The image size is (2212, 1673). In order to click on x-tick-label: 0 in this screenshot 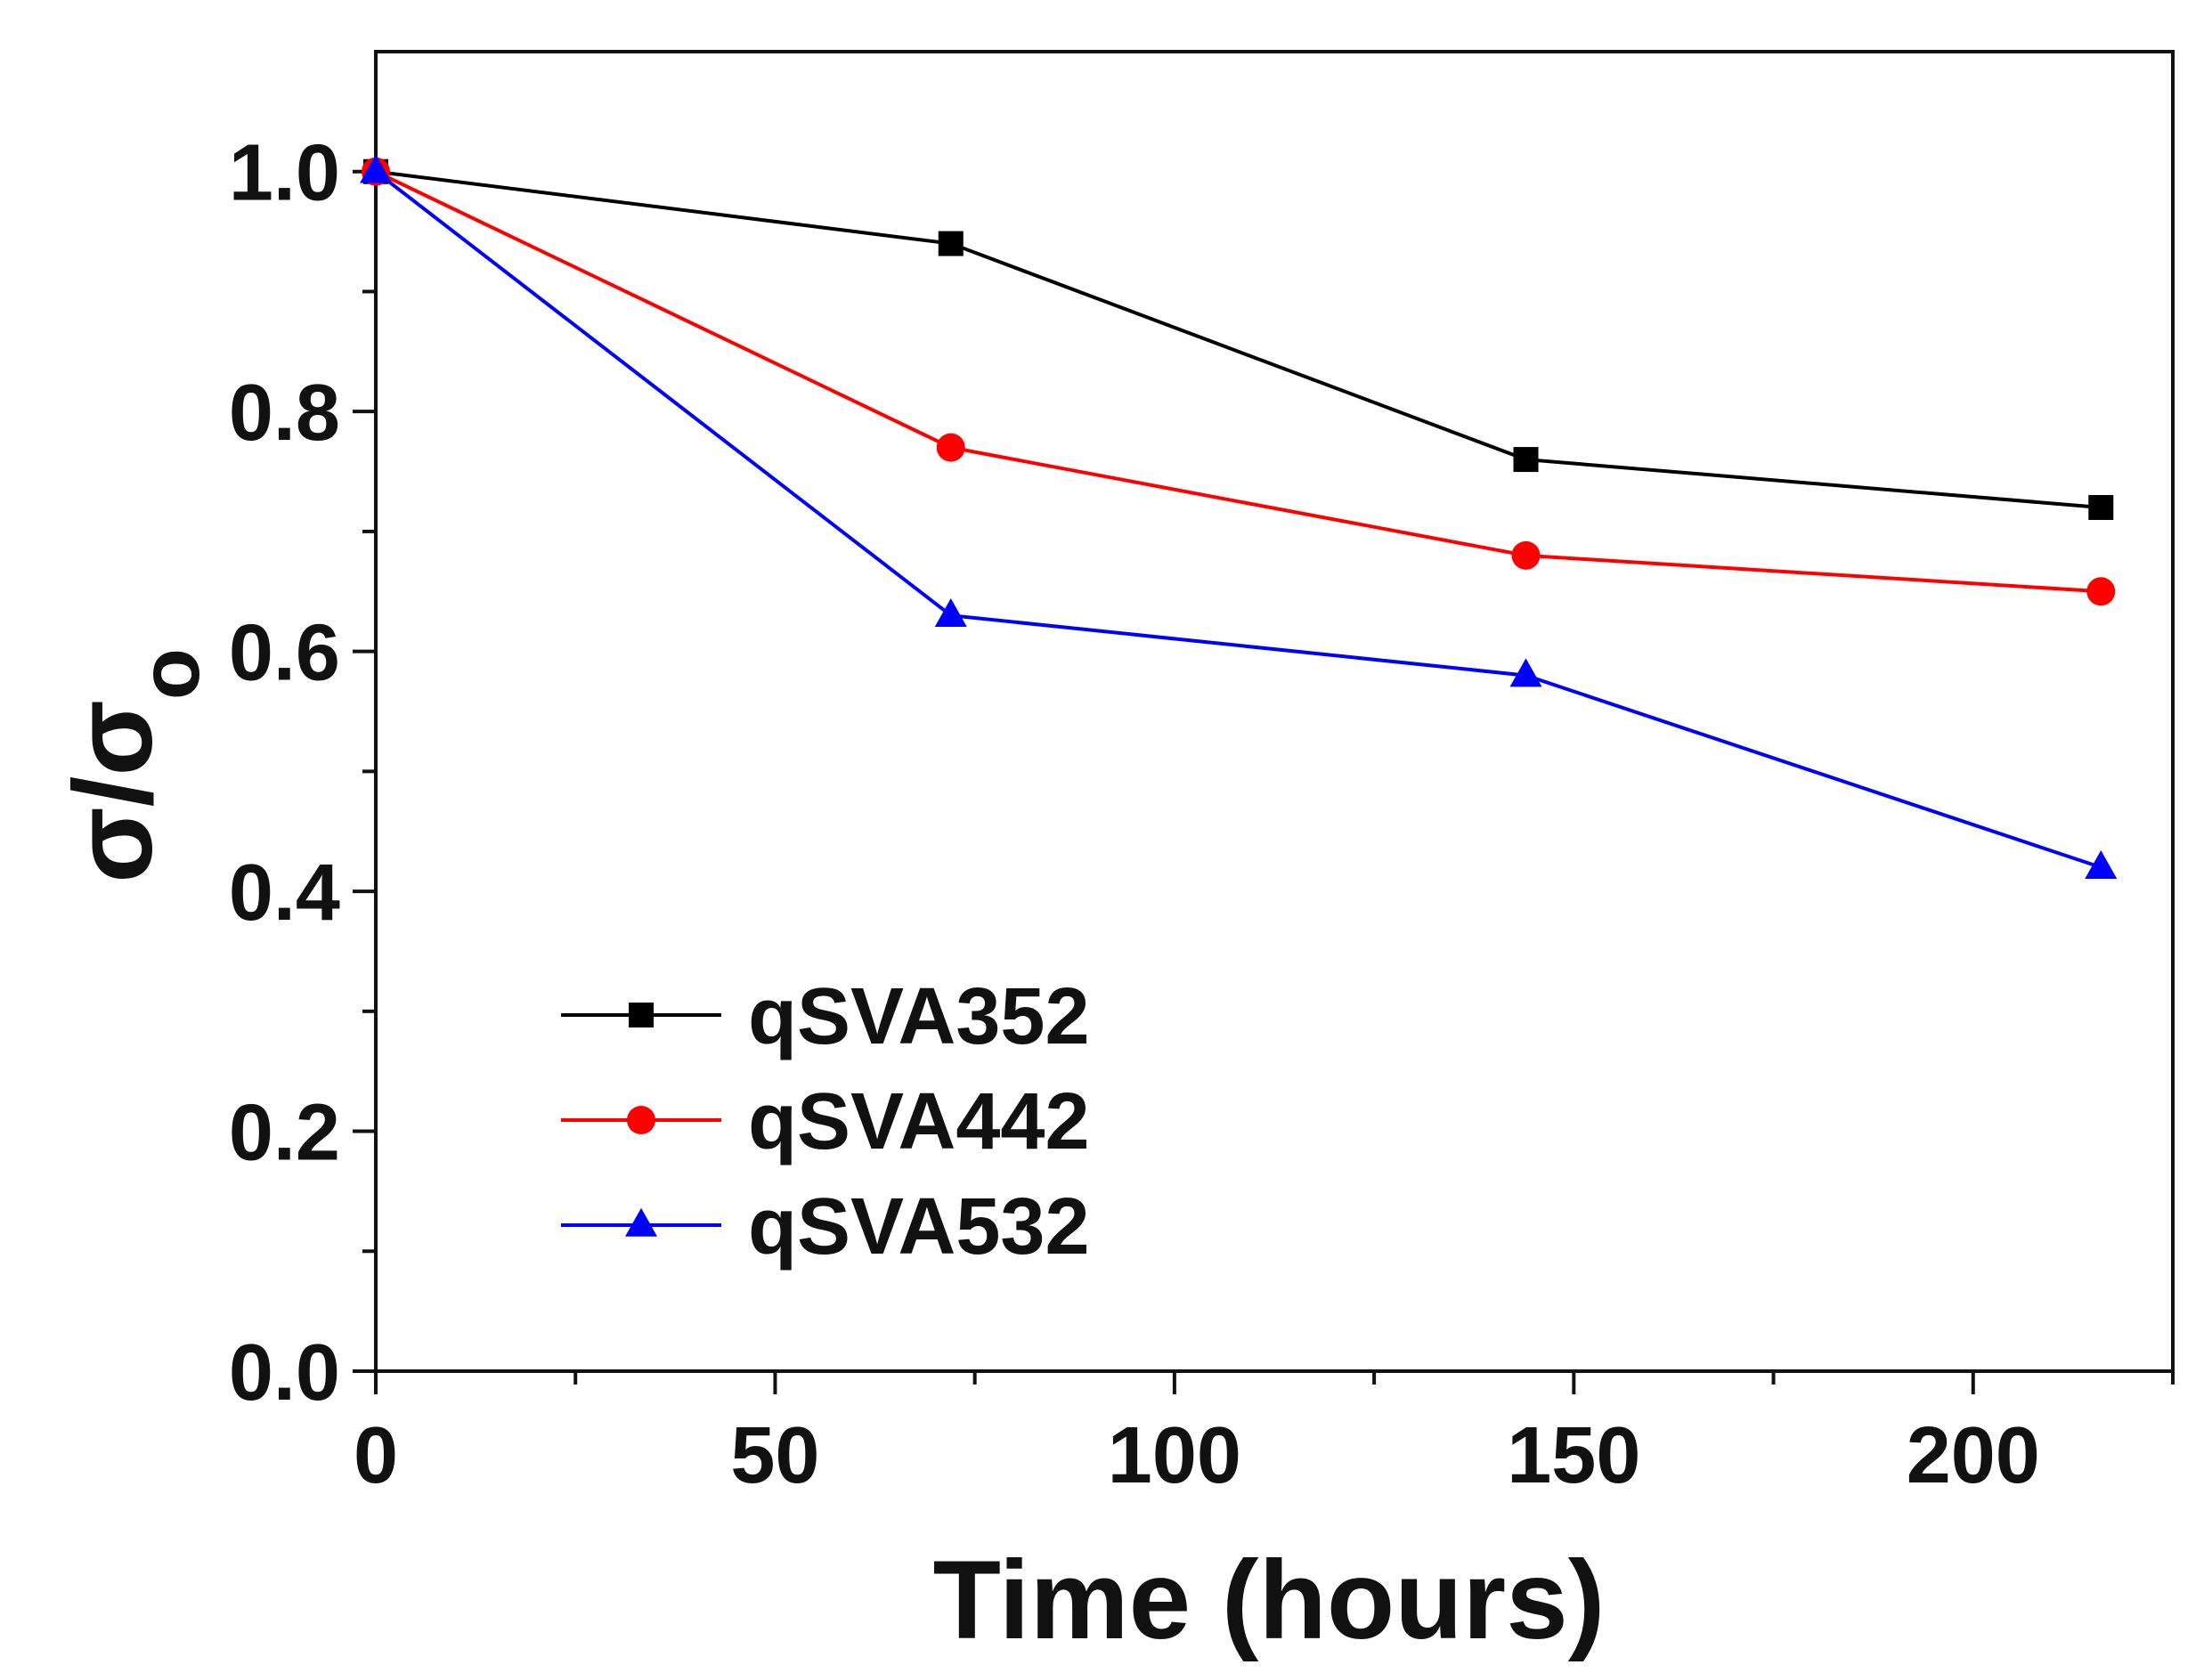, I will do `click(376, 1455)`.